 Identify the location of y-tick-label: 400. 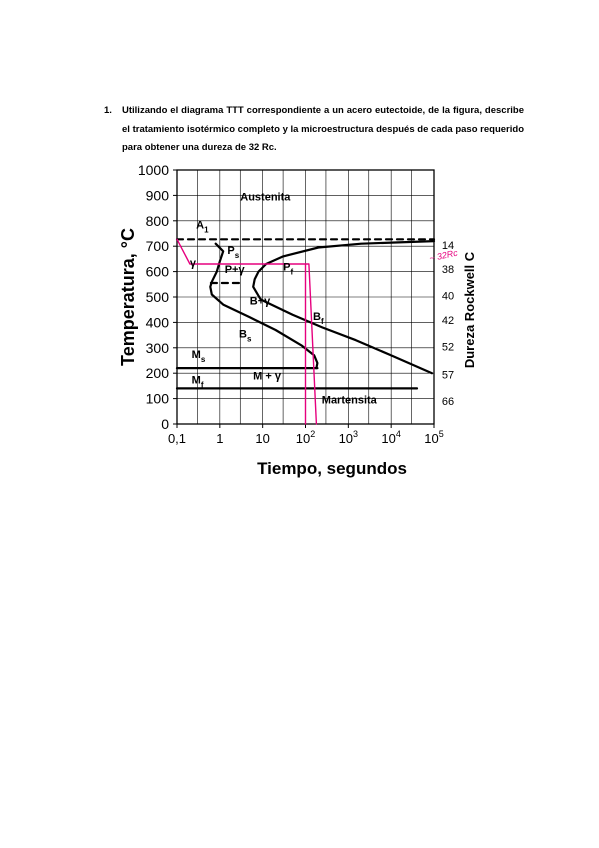
(158, 322).